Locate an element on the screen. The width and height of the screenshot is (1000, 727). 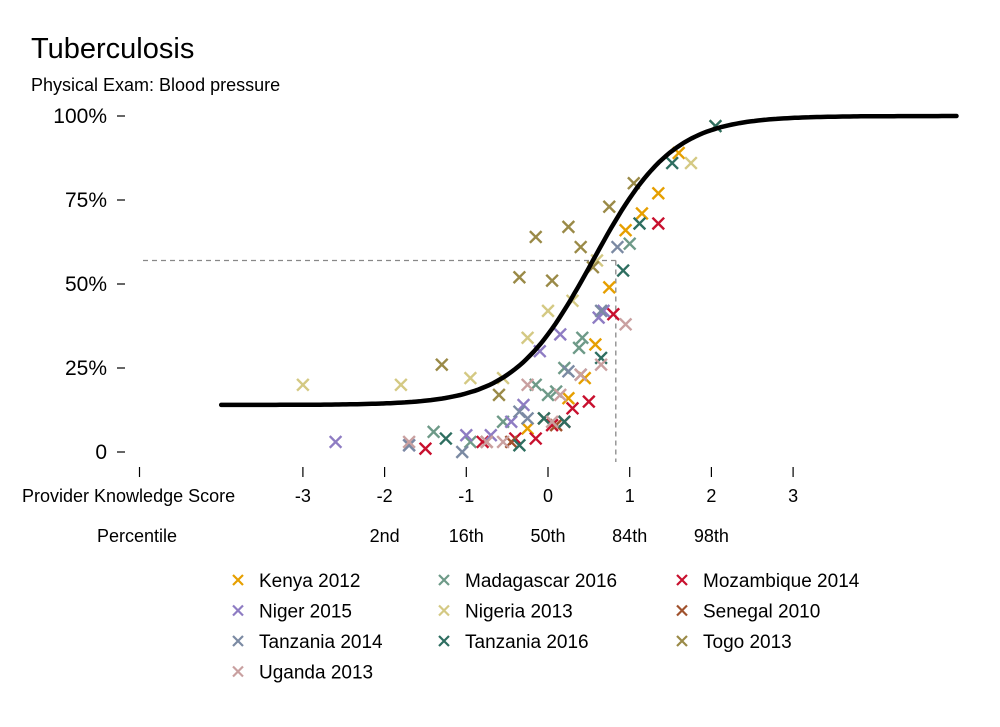
legend-label: Senegal 2010 is located at coordinates (761, 612).